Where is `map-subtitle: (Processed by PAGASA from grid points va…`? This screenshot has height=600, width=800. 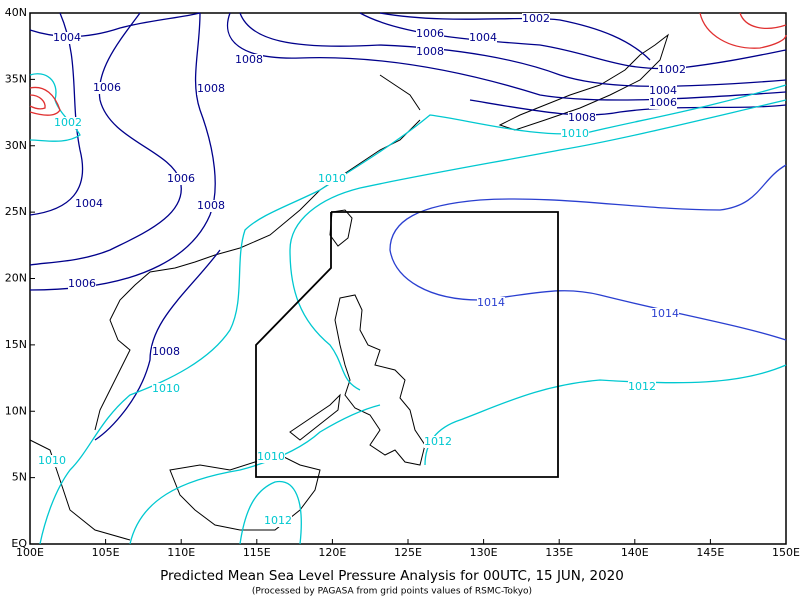
map-subtitle: (Processed by PAGASA from grid points va… is located at coordinates (392, 592).